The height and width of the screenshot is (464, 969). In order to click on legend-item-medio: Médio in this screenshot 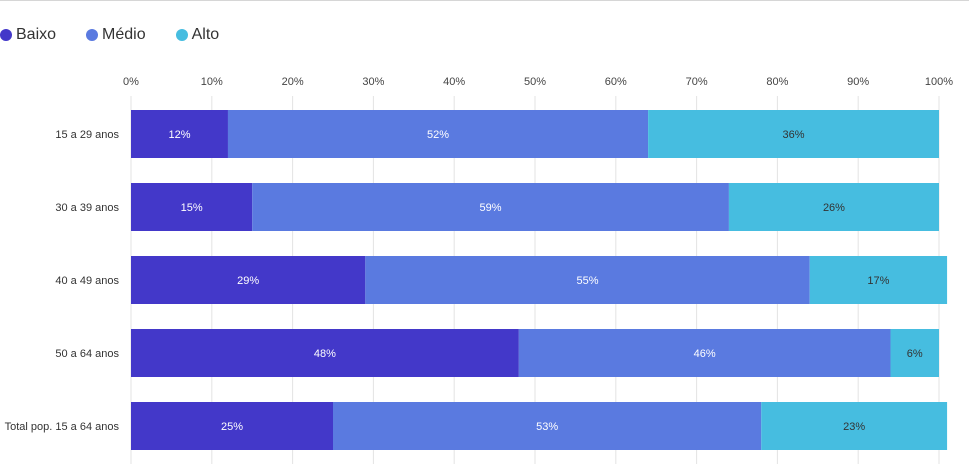, I will do `click(116, 35)`.